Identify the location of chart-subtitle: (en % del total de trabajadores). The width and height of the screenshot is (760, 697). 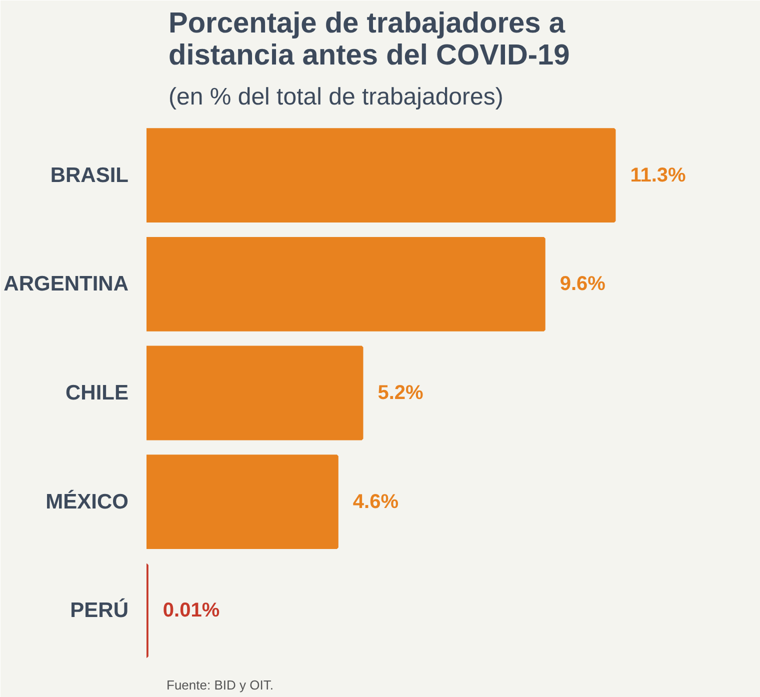
(336, 97).